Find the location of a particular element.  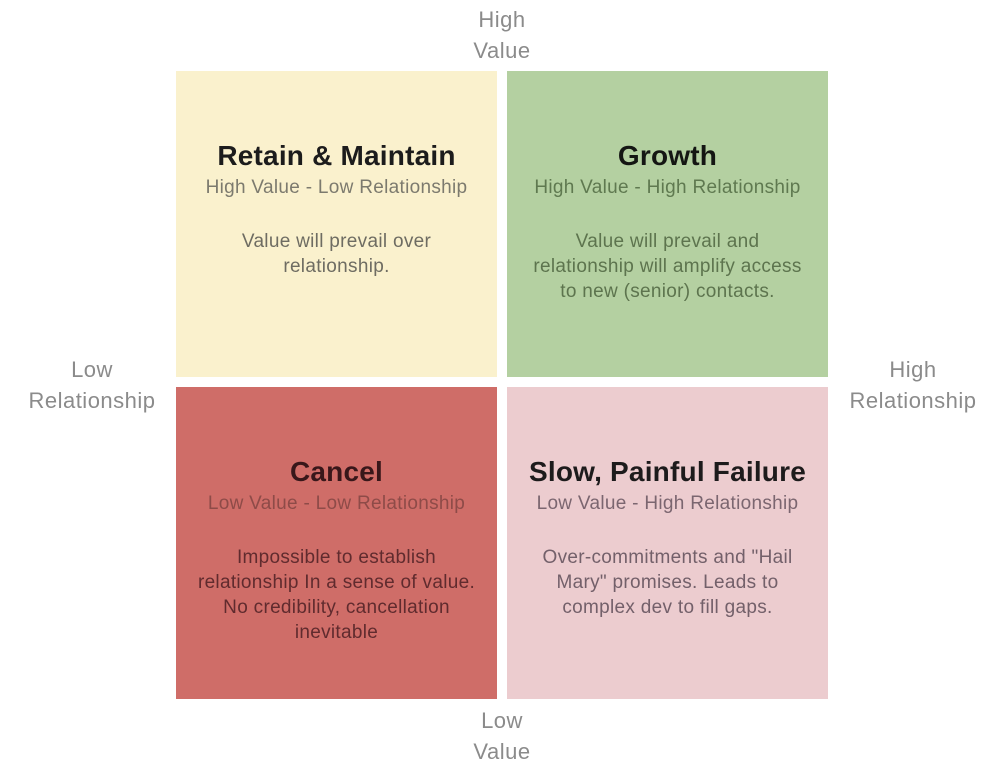

quadrant-title: Growth is located at coordinates (667, 155).